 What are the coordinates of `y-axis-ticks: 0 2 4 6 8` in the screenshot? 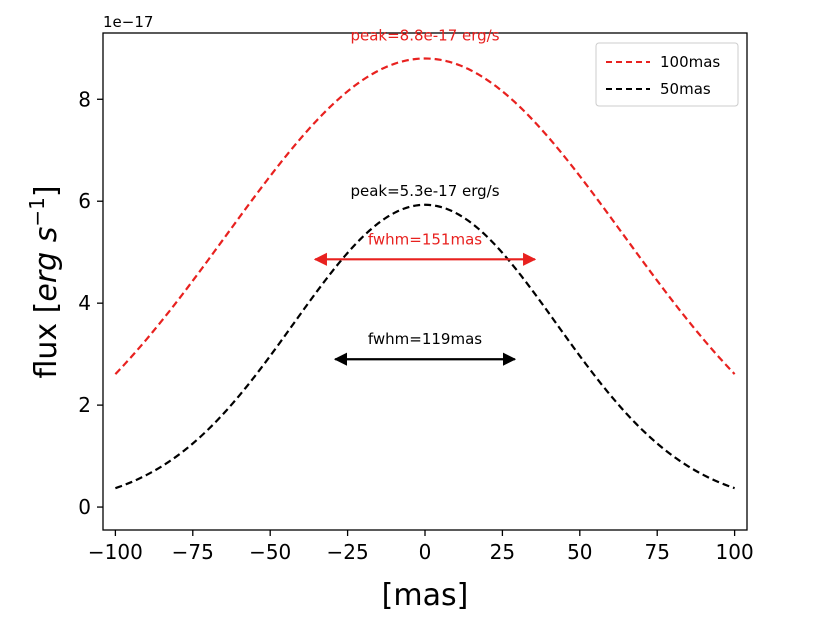 It's located at (90, 303).